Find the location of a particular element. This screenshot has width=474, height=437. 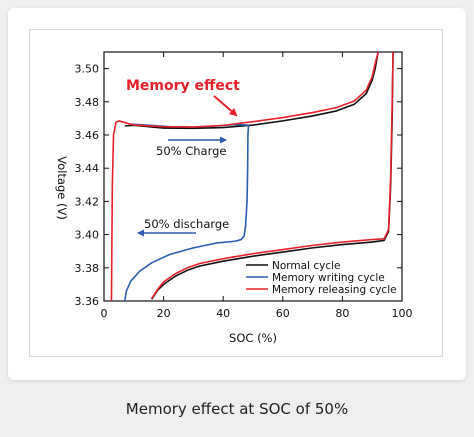

discharge-annotation: 50% discharge is located at coordinates (186, 224).